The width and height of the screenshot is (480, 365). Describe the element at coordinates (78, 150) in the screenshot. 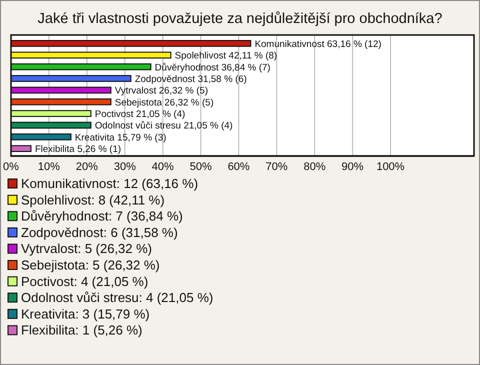

I see `data-label: Flexibilita 5,26 % (1)` at that location.